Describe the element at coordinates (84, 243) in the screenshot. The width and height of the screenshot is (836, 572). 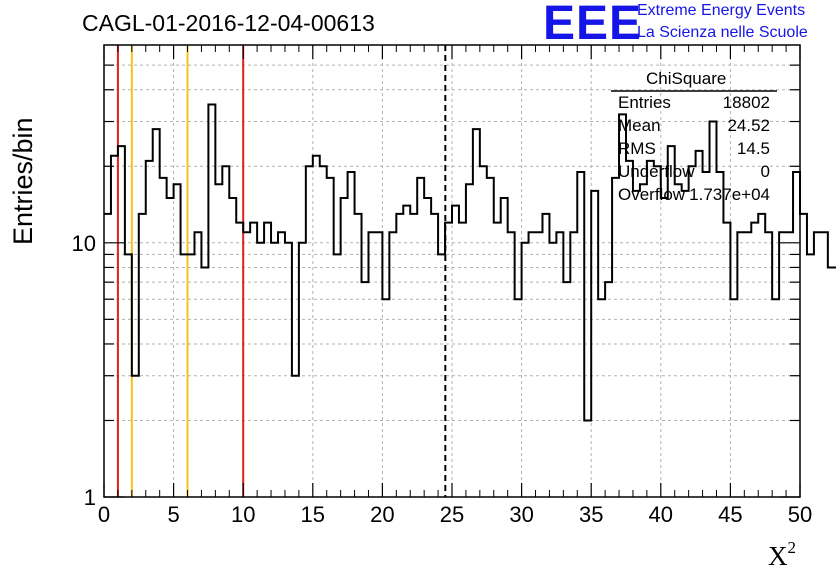
I see `y-tick-label: 10` at that location.